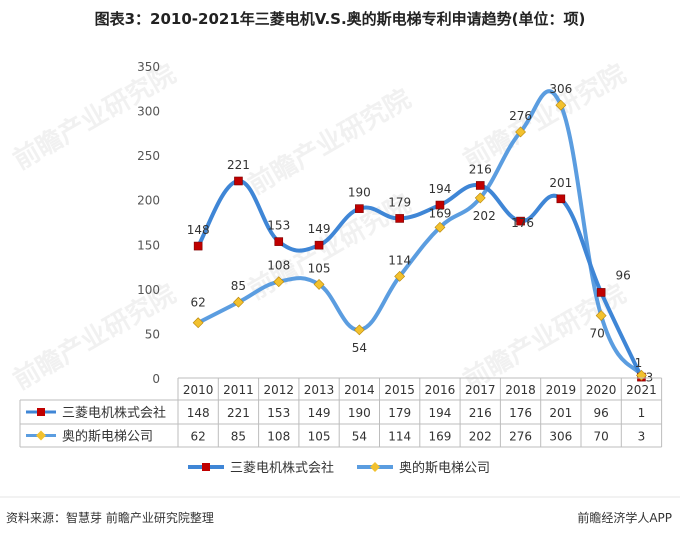 The width and height of the screenshot is (680, 536). What do you see at coordinates (480, 413) in the screenshot?
I see `table-cell: 216` at bounding box center [480, 413].